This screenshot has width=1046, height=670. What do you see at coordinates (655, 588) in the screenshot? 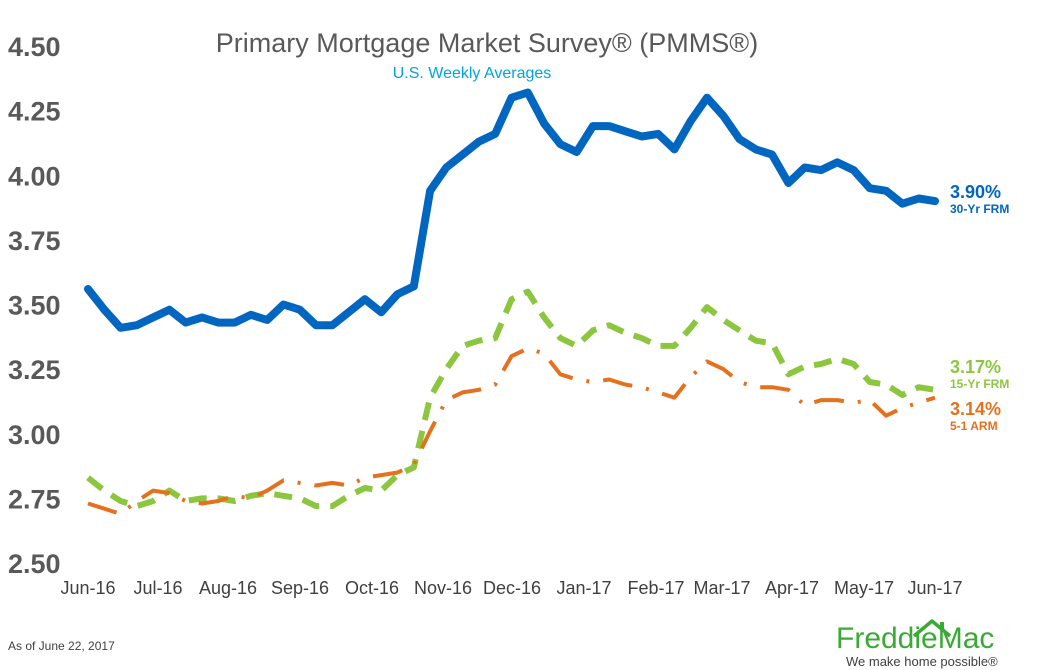
I see `x-tick-label: Feb-17` at bounding box center [655, 588].